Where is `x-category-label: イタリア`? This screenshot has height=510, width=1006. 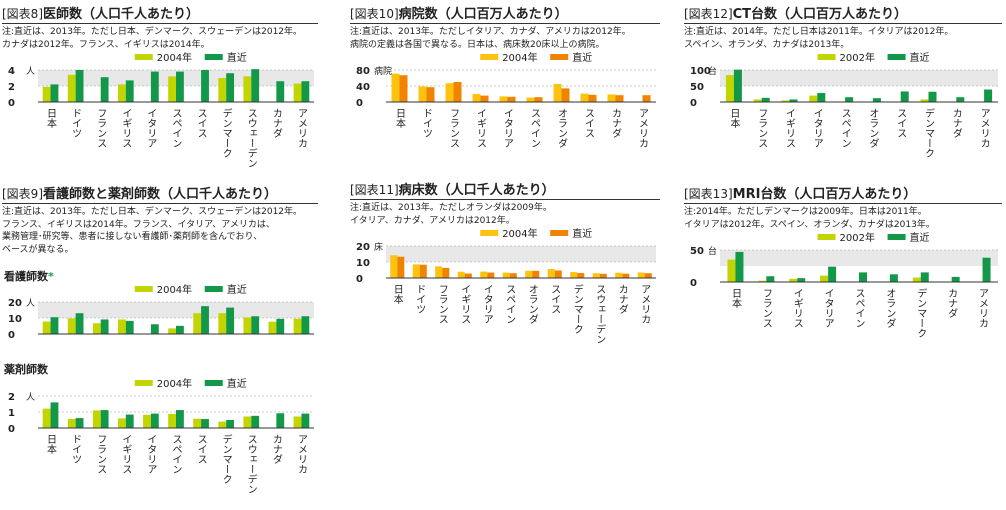 x-category-label: イタリア is located at coordinates (151, 454).